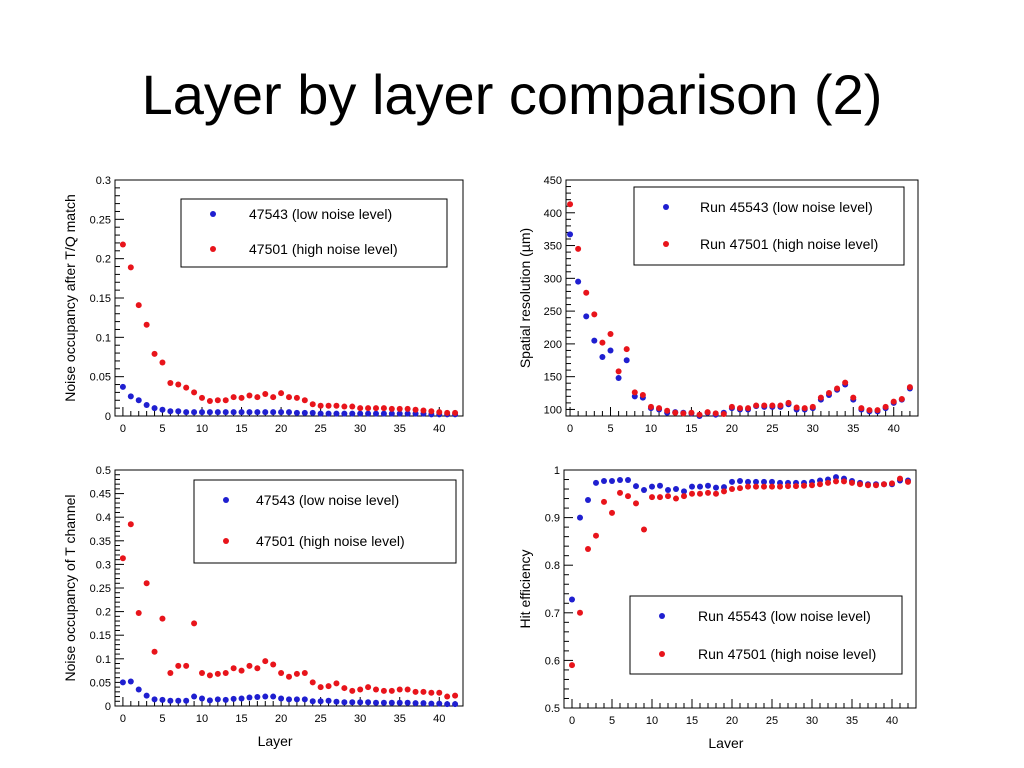  I want to click on y-axis-label: Noise occupancy of T channel, so click(70, 587).